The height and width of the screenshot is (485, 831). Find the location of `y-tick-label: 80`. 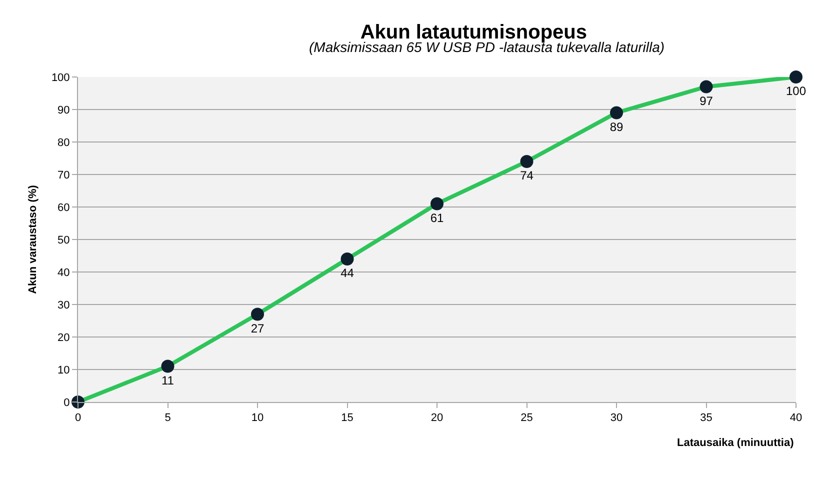

y-tick-label: 80 is located at coordinates (64, 142).